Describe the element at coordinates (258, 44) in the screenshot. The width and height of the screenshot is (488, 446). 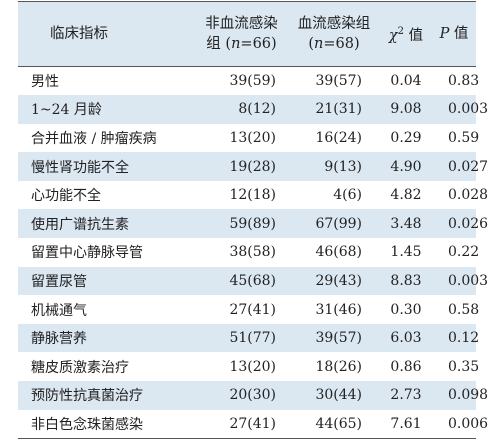
I see `header-non-bsi-line2-post: =66)` at that location.